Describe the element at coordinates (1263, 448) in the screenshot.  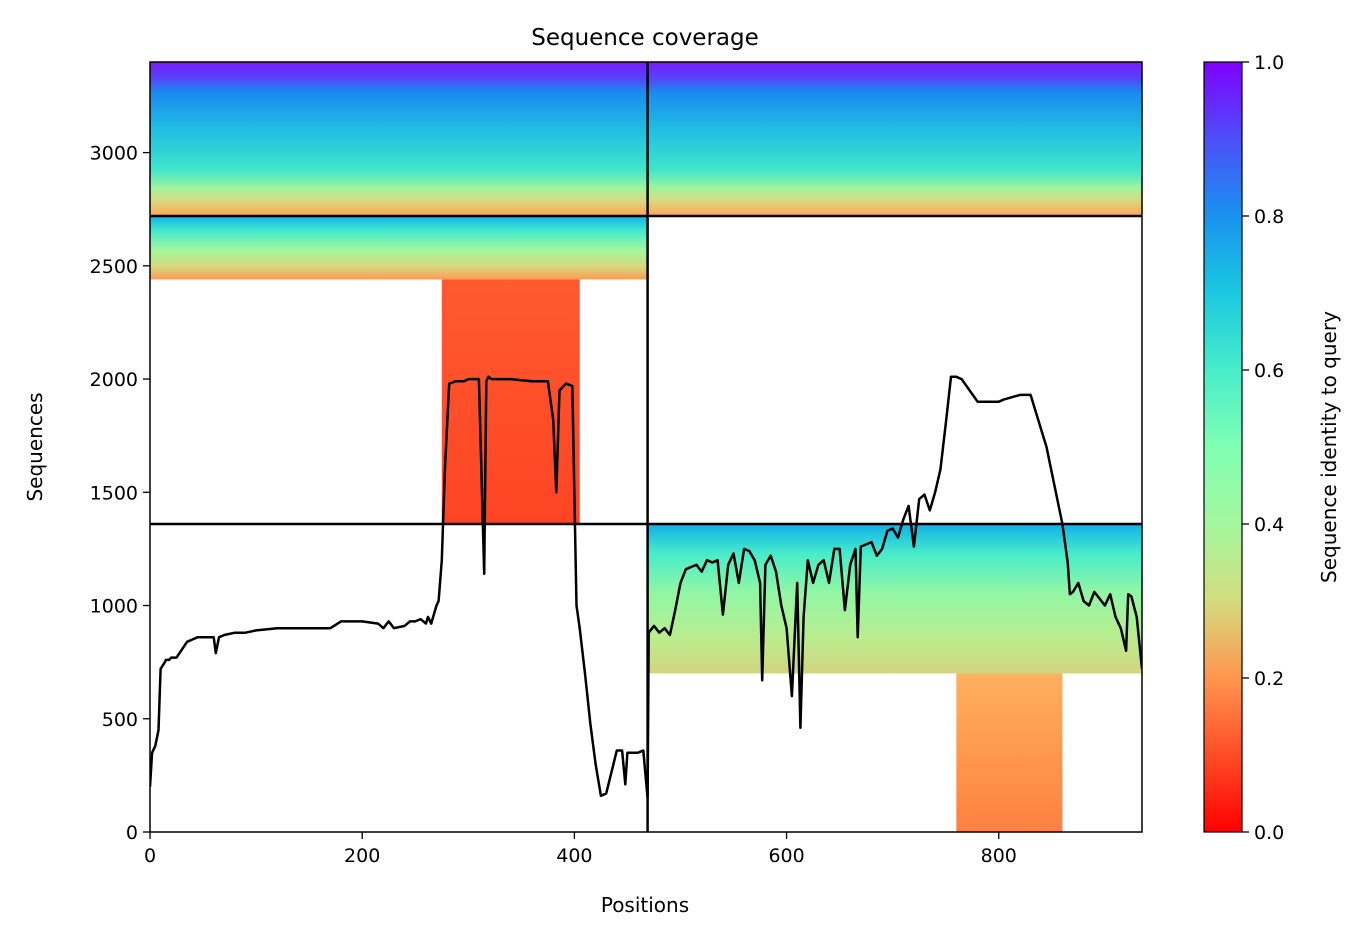
I see `colorbar-ticks: 0.0 0.2 0.4 0.6 0.8 1.0` at that location.